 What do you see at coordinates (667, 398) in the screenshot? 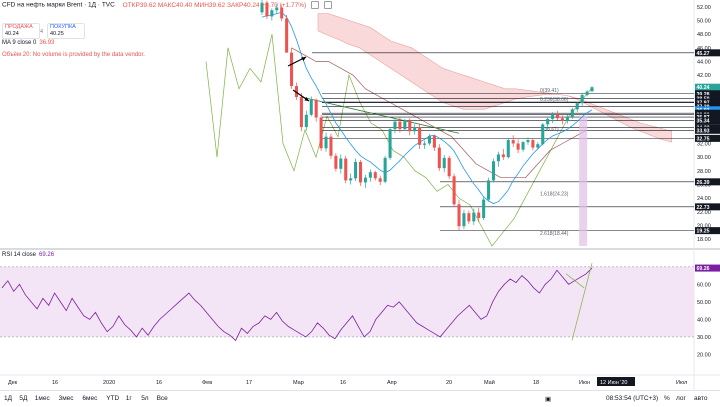
I see `percent-toggle: %` at bounding box center [667, 398].